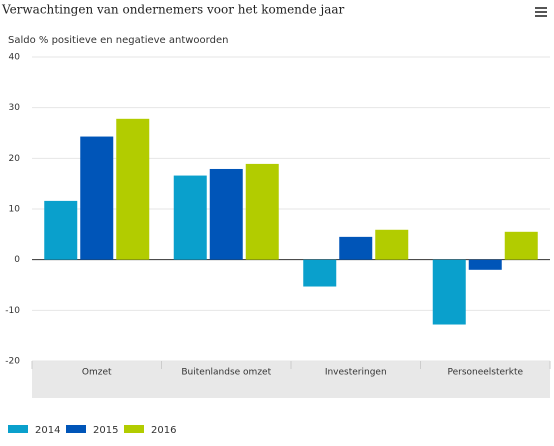  Describe the element at coordinates (541, 12) in the screenshot. I see `menu-icon` at that location.